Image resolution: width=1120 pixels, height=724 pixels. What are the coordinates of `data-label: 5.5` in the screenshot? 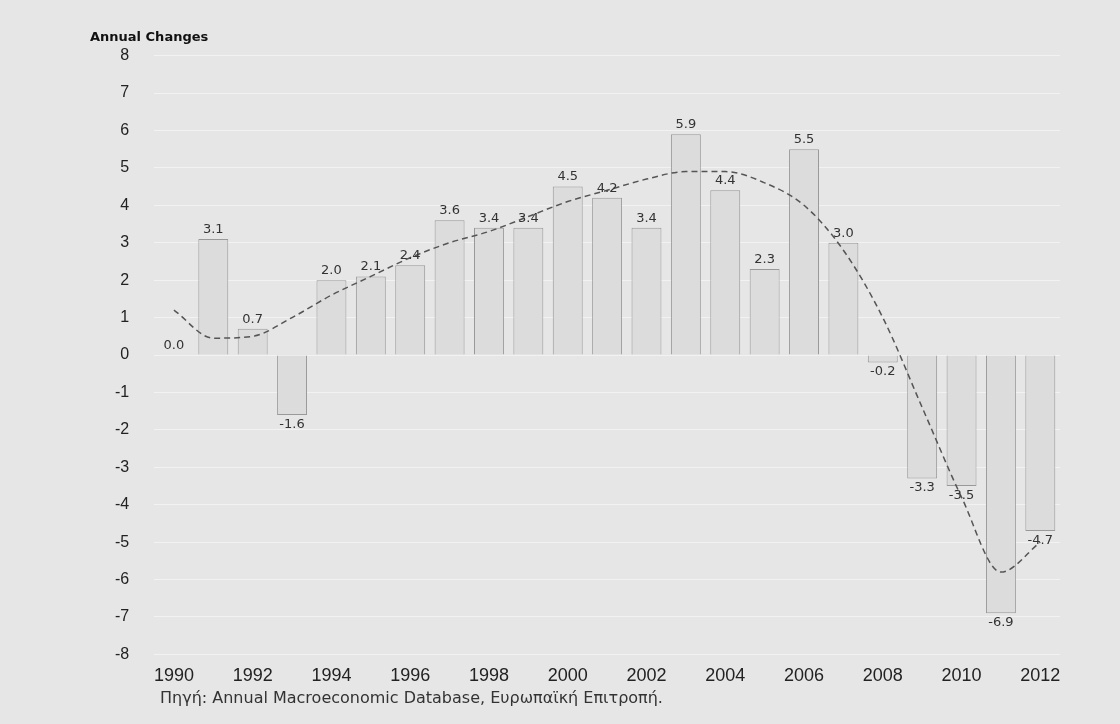 It's located at (804, 139).